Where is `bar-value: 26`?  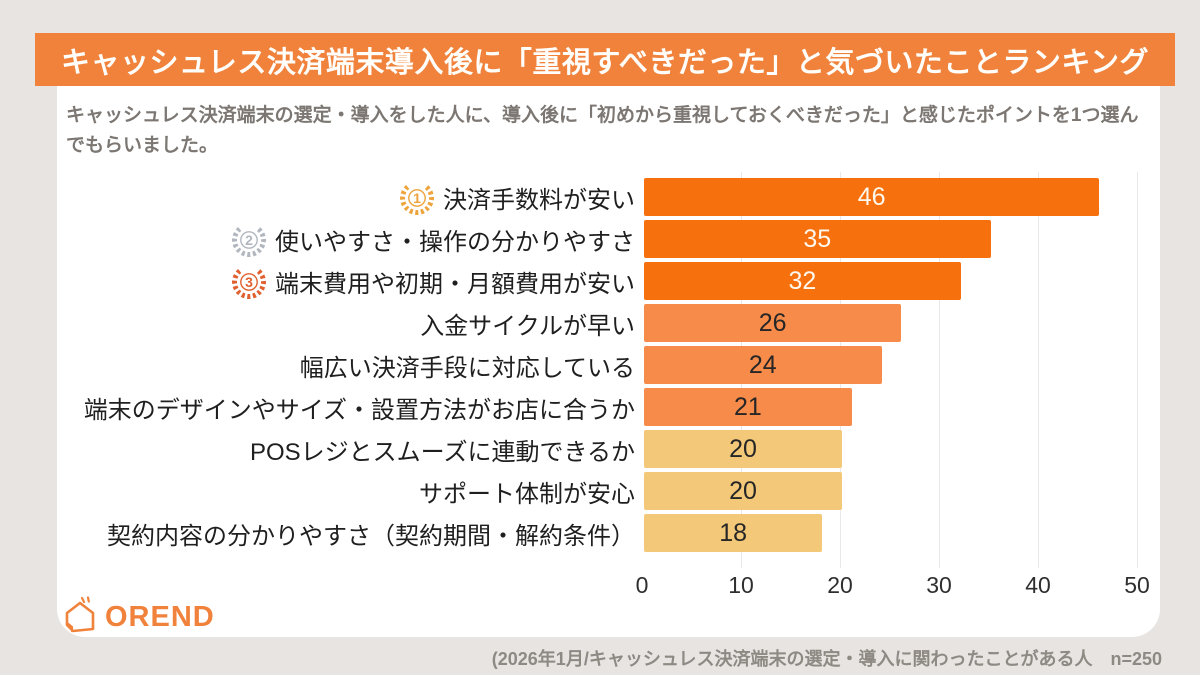
bar-value: 26 is located at coordinates (772, 322).